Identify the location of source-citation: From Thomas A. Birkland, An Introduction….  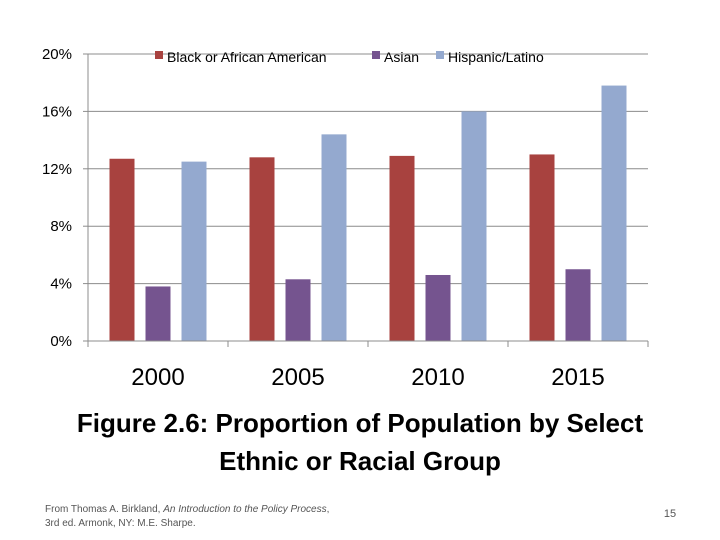
(195, 517).